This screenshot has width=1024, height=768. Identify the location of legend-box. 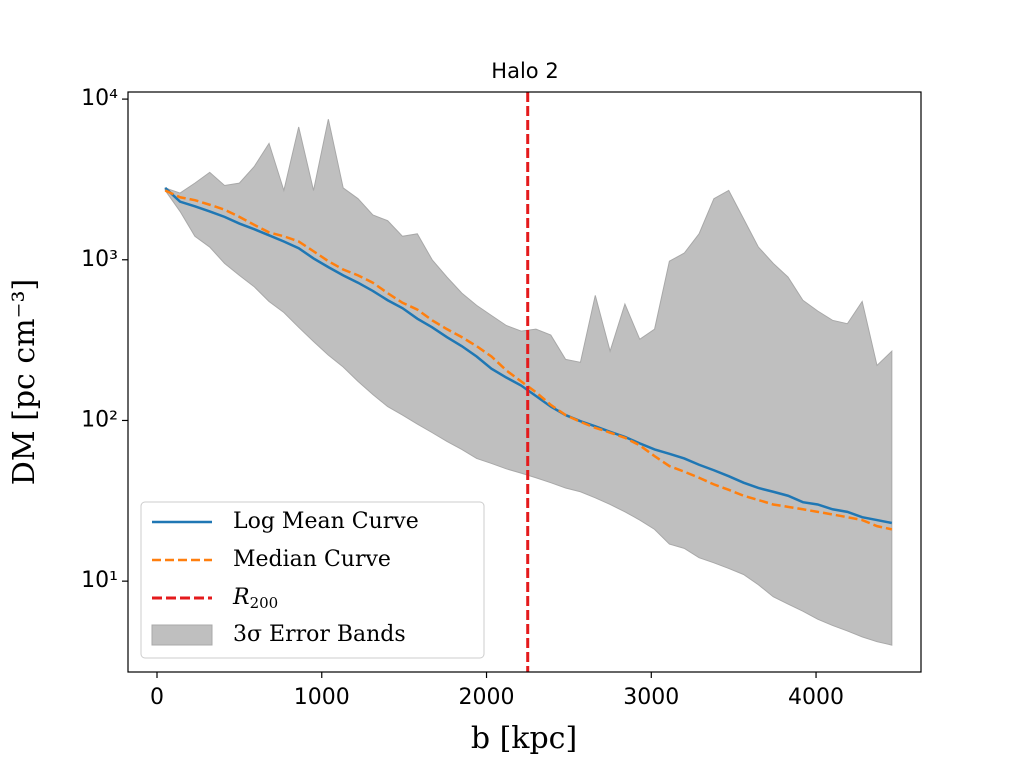
(312, 580).